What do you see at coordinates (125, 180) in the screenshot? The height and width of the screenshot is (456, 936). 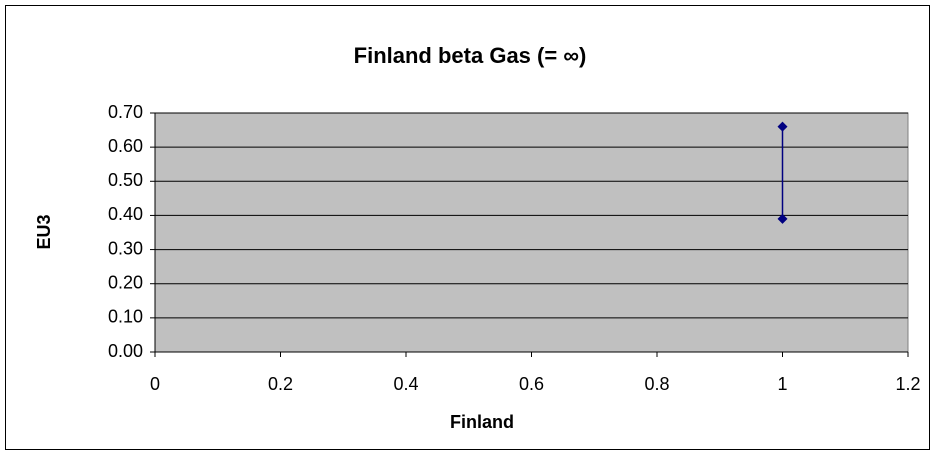 I see `y-tick-label: 0.50` at bounding box center [125, 180].